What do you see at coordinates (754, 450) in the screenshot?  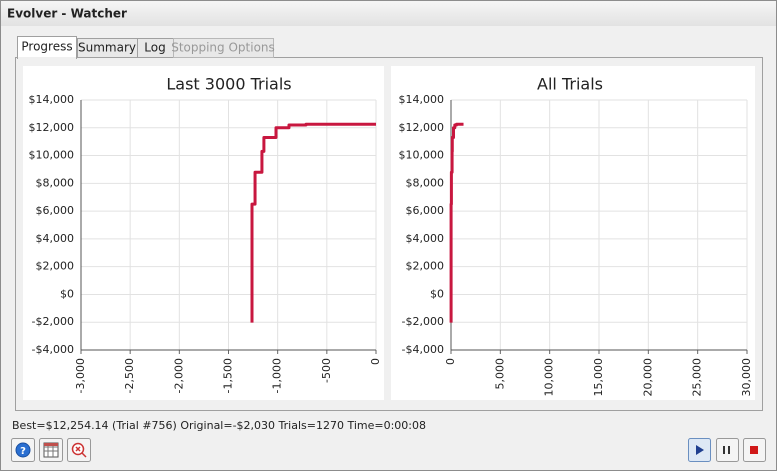 I see `stop-button` at bounding box center [754, 450].